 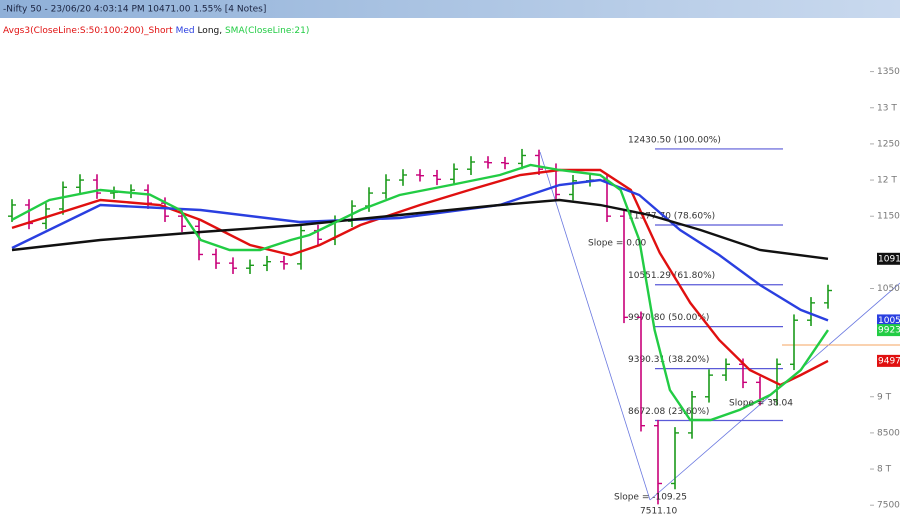 What do you see at coordinates (671, 217) in the screenshot?
I see `fib-label: 11377.70 (78.60%)` at bounding box center [671, 217].